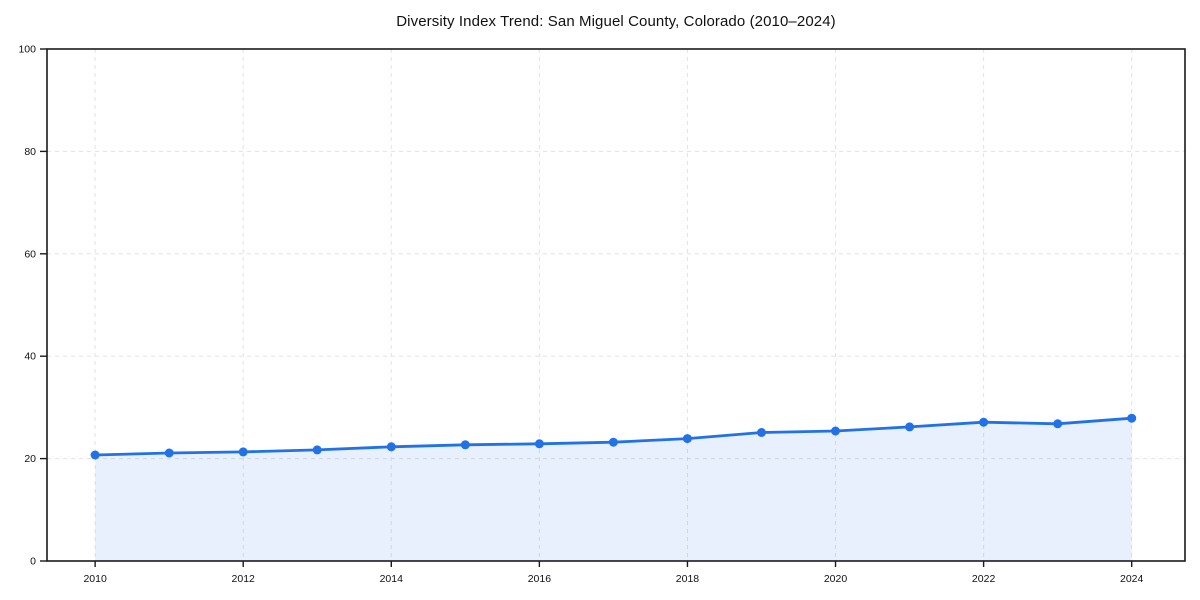 This screenshot has height=600, width=1200. I want to click on x-tick-label: 2016, so click(540, 579).